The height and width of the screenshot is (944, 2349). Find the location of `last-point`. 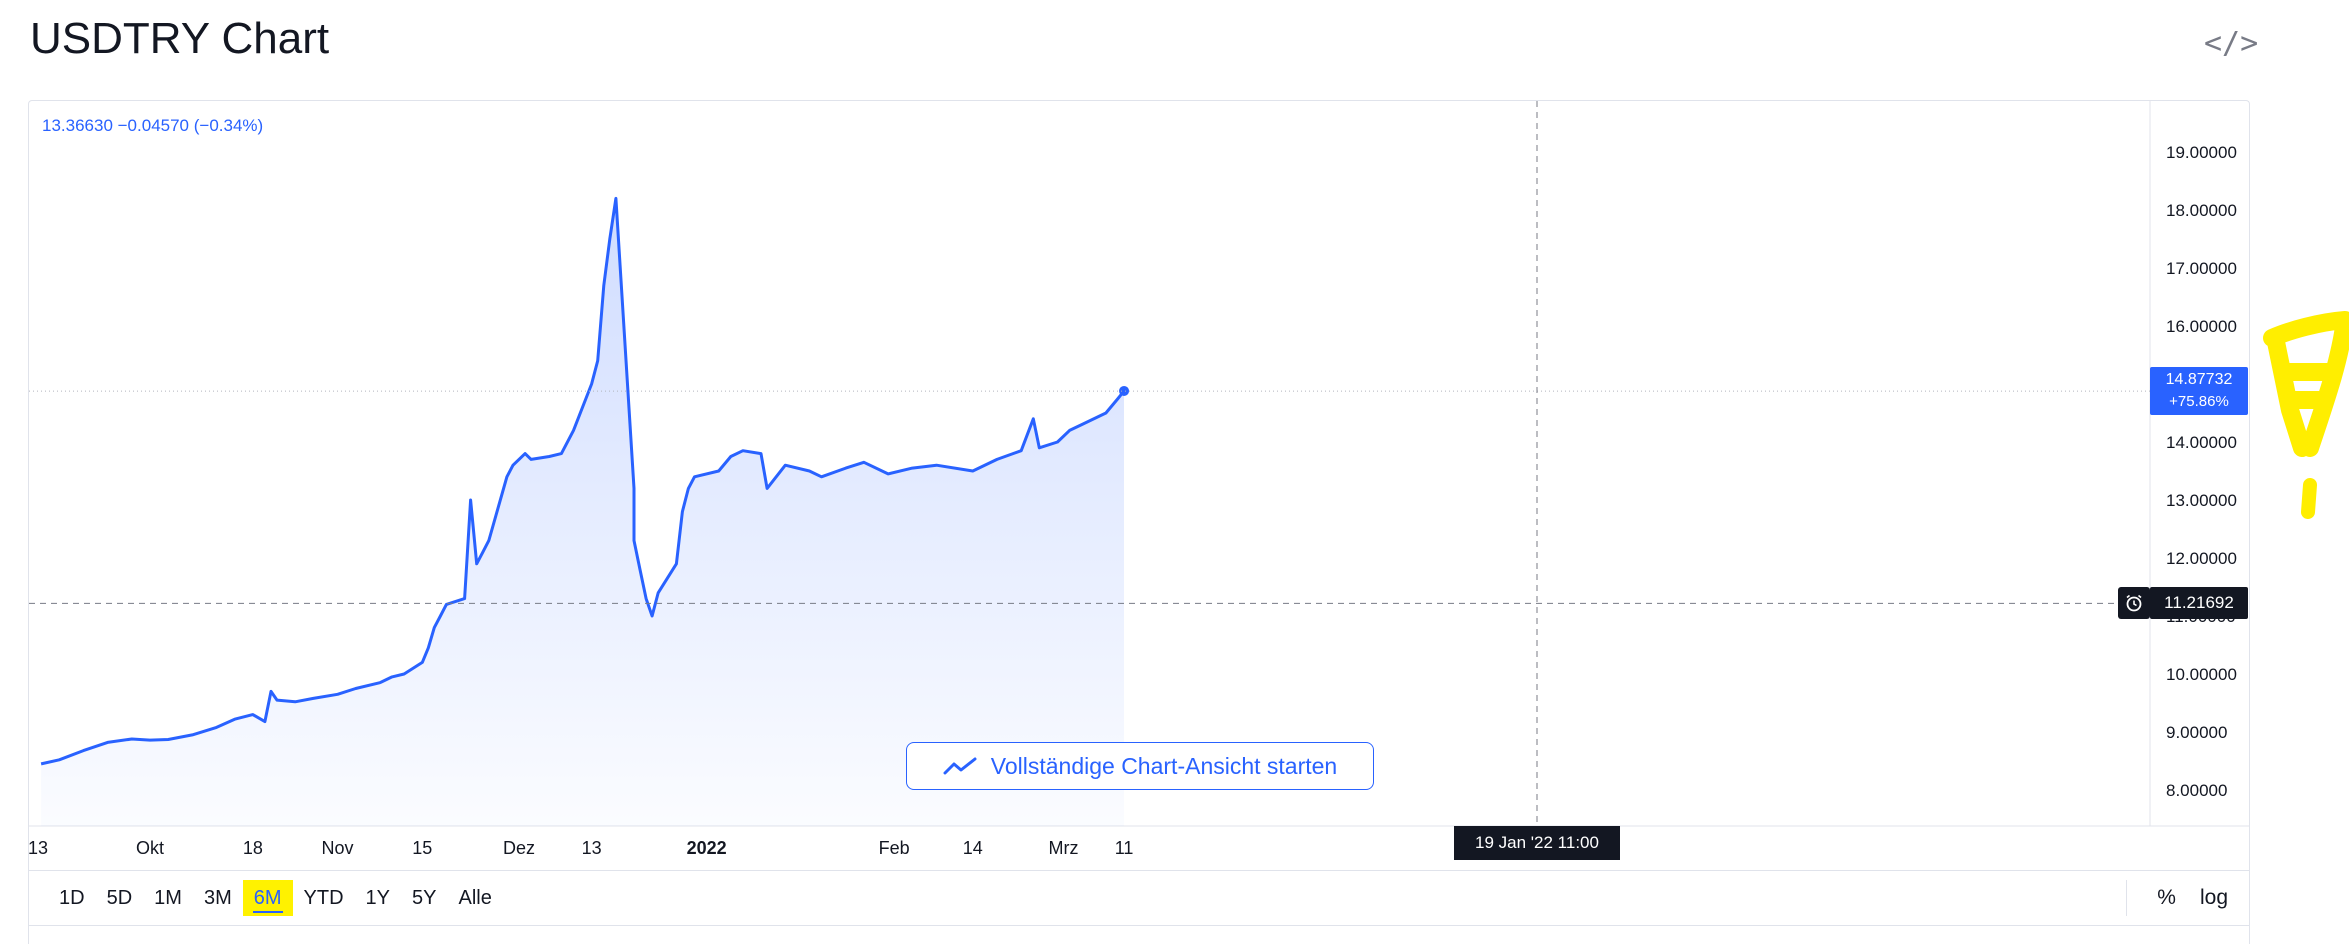

last-point is located at coordinates (1124, 390).